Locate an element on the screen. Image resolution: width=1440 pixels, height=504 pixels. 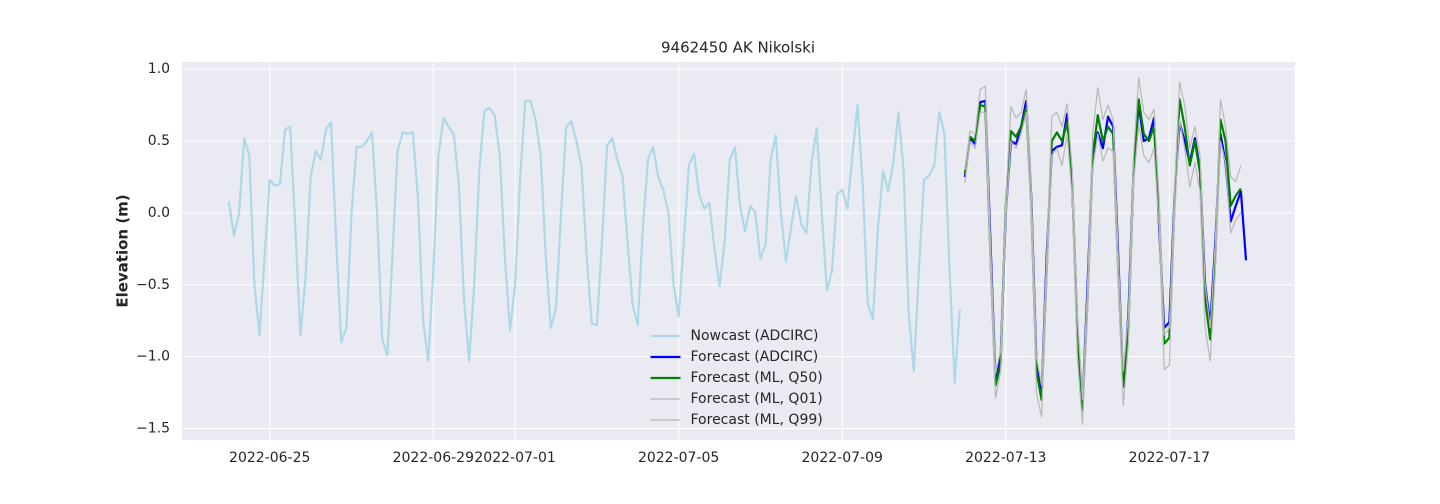
x-tick-label: 2022-07-13 is located at coordinates (1005, 458).